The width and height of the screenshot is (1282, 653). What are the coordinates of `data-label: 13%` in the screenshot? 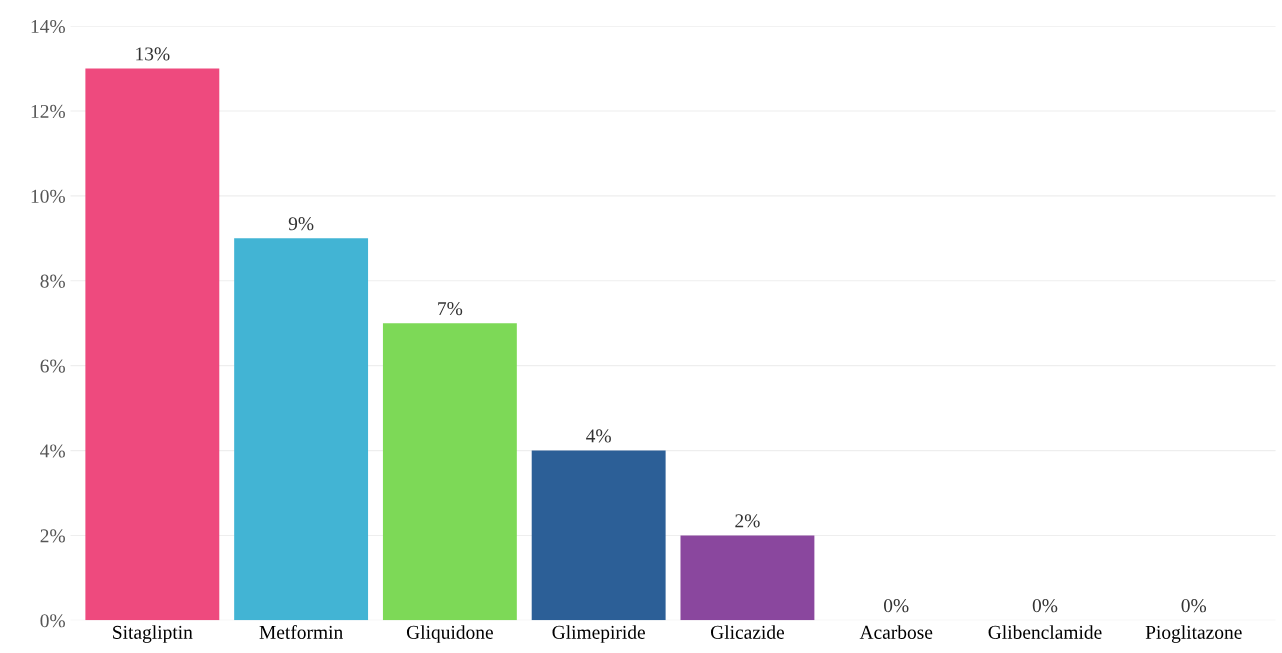 It's located at (153, 54).